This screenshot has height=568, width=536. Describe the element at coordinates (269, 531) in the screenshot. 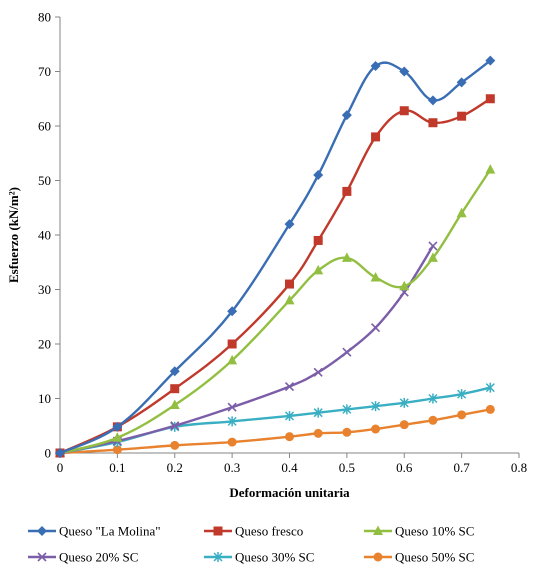

I see `legend-label: Queso fresco` at that location.